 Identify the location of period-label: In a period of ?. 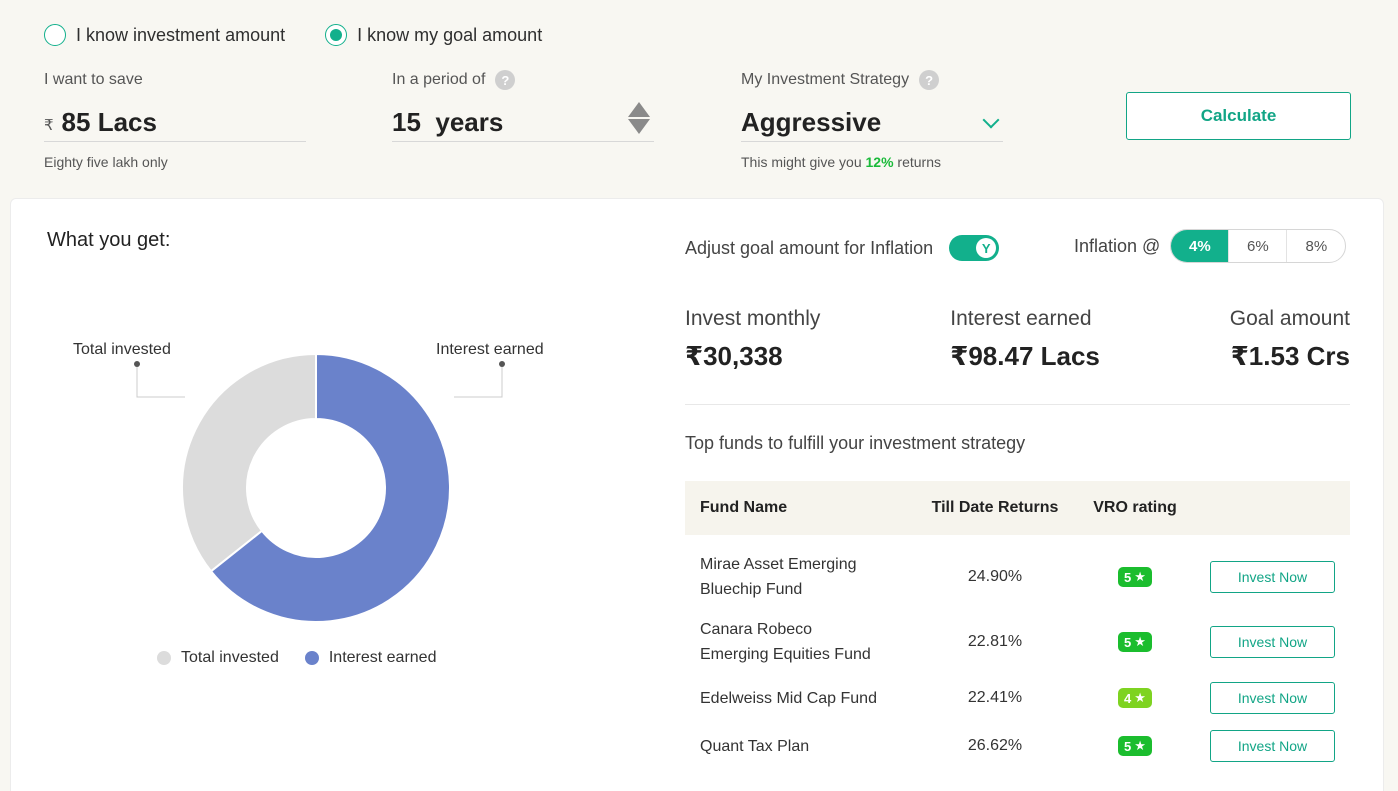
(523, 80).